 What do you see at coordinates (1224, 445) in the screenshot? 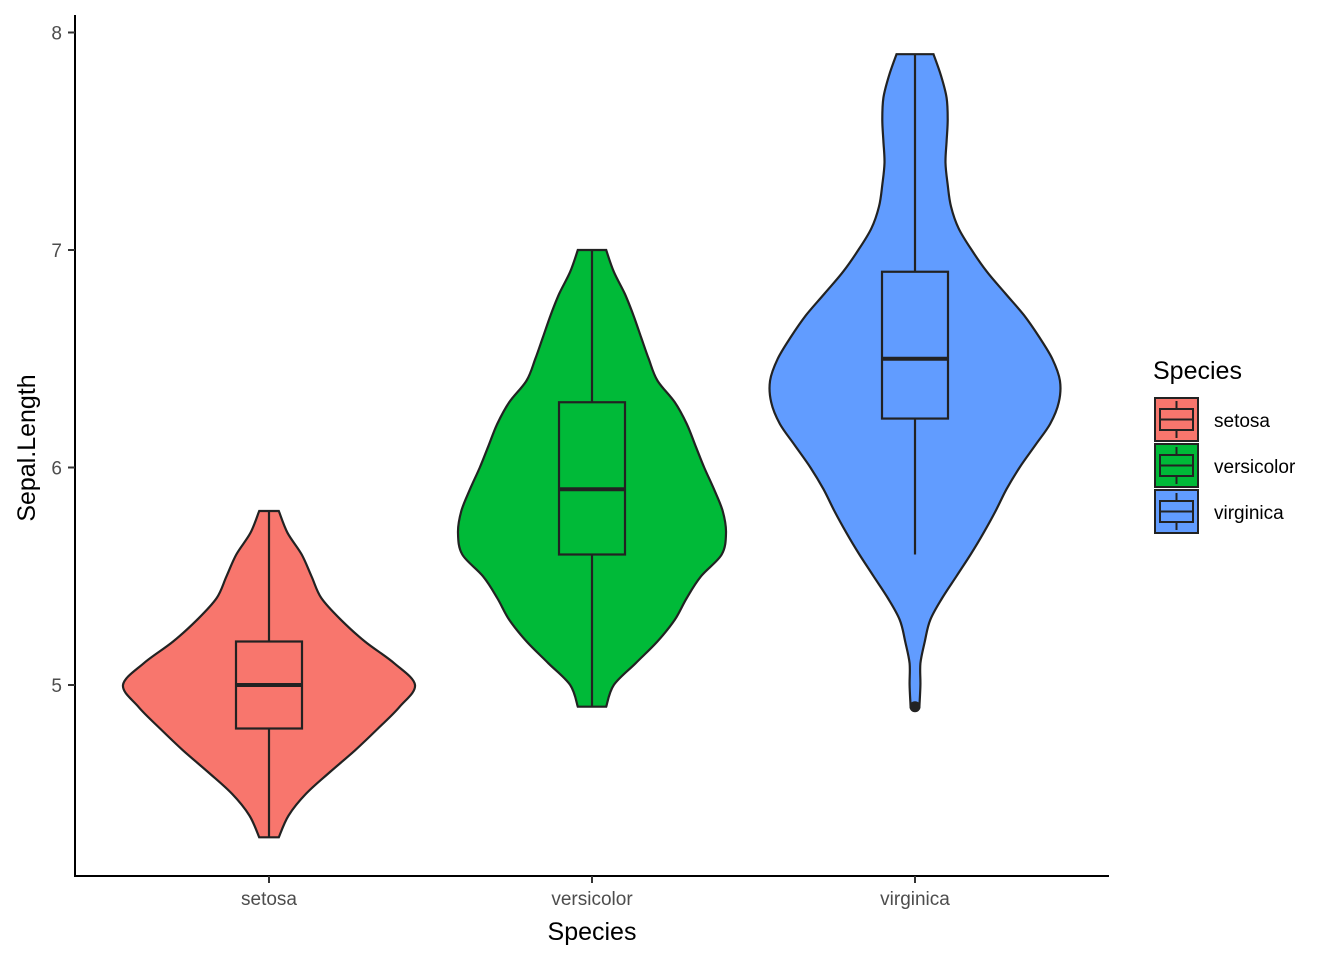
I see `legend: Species setosa versicolor virginica` at bounding box center [1224, 445].